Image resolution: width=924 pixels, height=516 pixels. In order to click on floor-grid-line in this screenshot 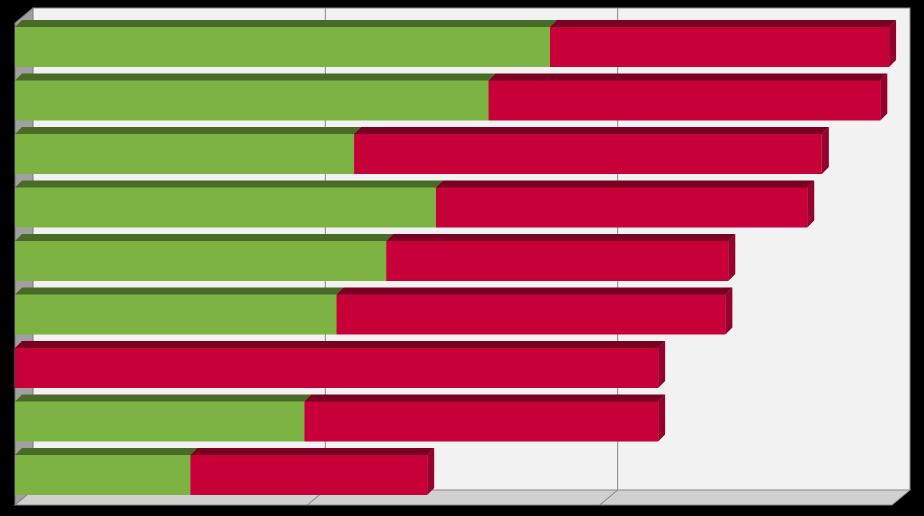, I will do `click(608, 497)`.